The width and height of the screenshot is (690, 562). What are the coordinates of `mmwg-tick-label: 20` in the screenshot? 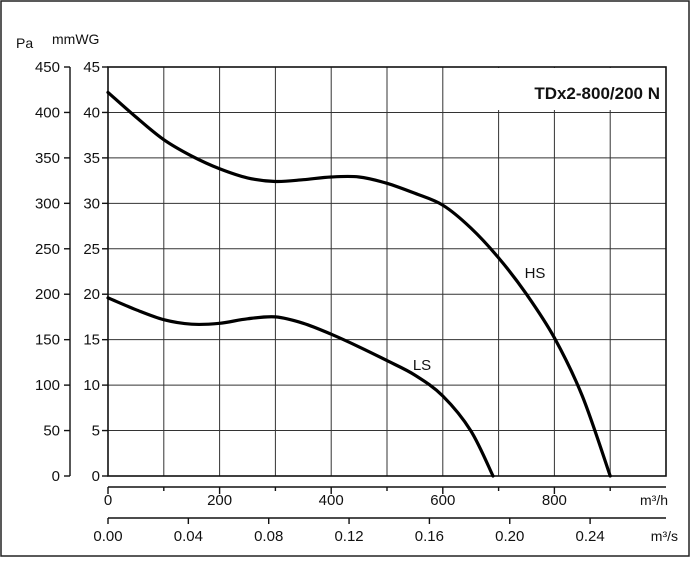 It's located at (91, 294).